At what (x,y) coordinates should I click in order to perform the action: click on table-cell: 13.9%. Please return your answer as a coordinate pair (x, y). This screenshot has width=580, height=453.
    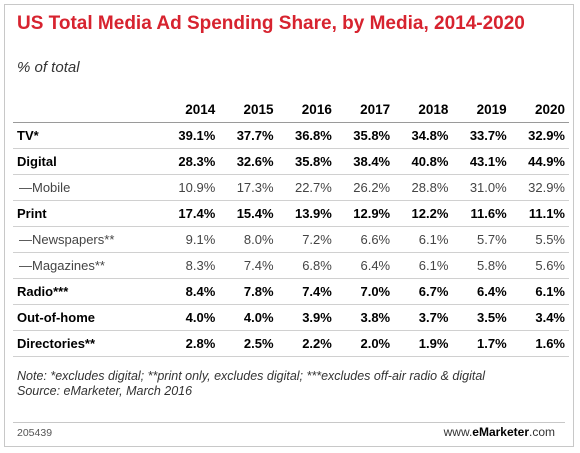
    Looking at the image, I should click on (306, 213).